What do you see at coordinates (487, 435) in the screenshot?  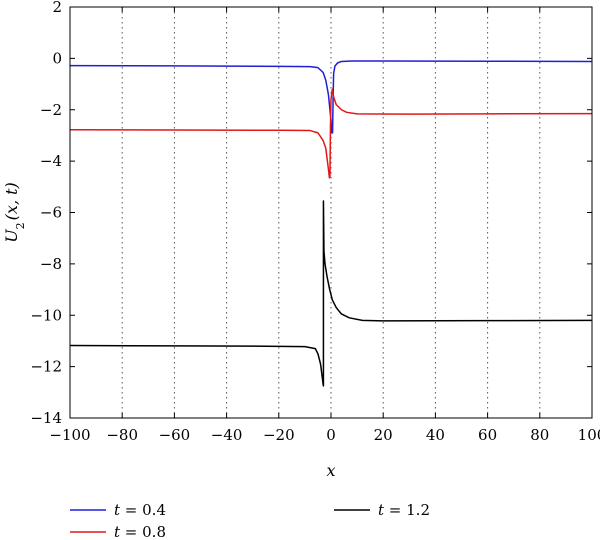 I see `x-tick-label: 60` at bounding box center [487, 435].